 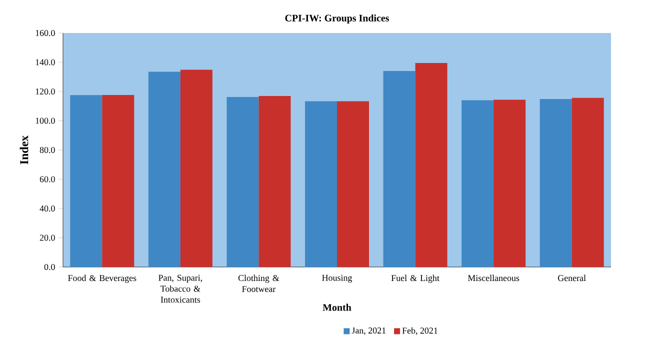 What do you see at coordinates (420, 331) in the screenshot?
I see `legend-label: Feb, 2021` at bounding box center [420, 331].